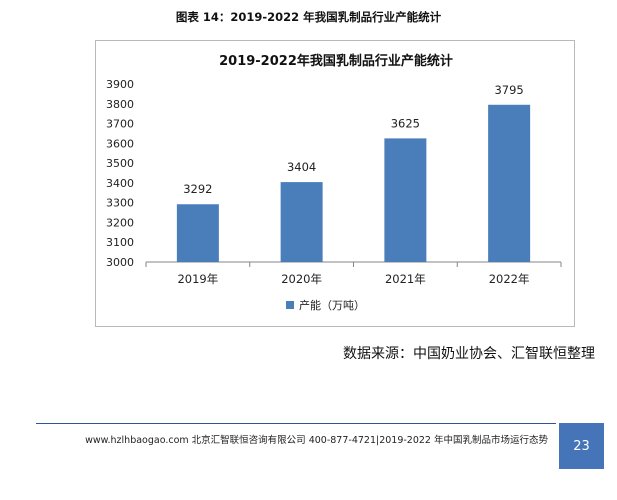  Describe the element at coordinates (296, 423) in the screenshot. I see `footer-divider` at that location.